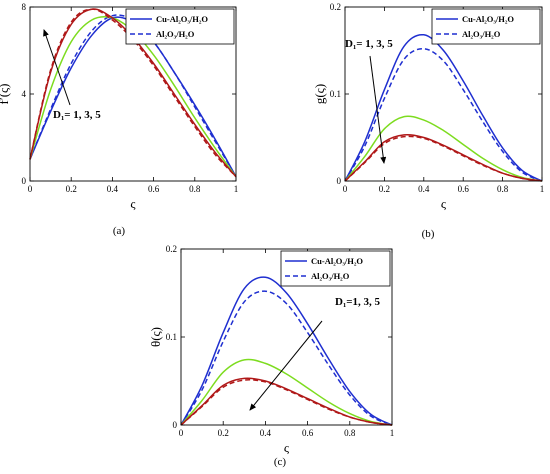 The width and height of the screenshot is (550, 474). I want to click on y-axis-label: f′(ς), so click(5, 94).